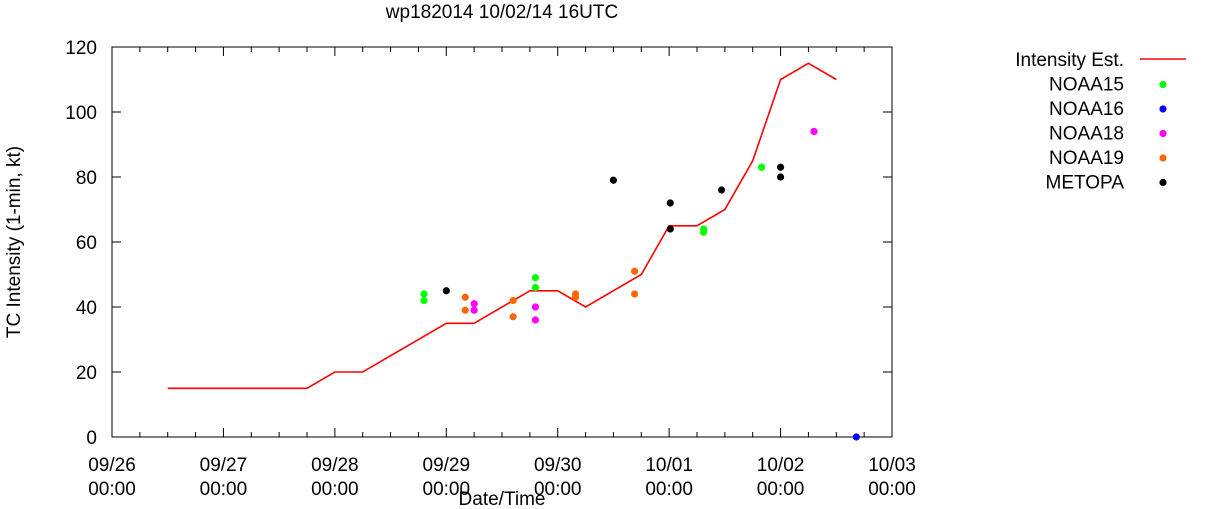  I want to click on y-tick-label: 0, so click(91, 438).